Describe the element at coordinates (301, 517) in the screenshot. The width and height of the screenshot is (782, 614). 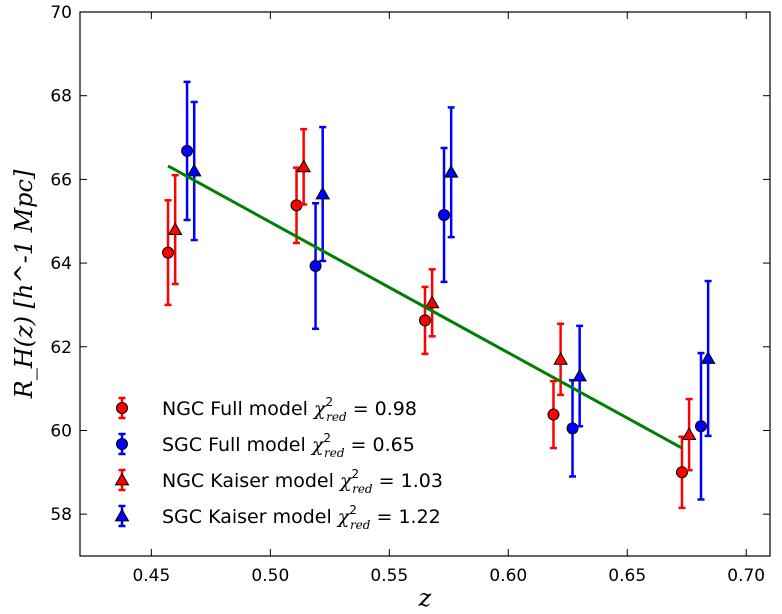
I see `legend-label: SGC Kaiser model χ2 red = 1.22` at that location.